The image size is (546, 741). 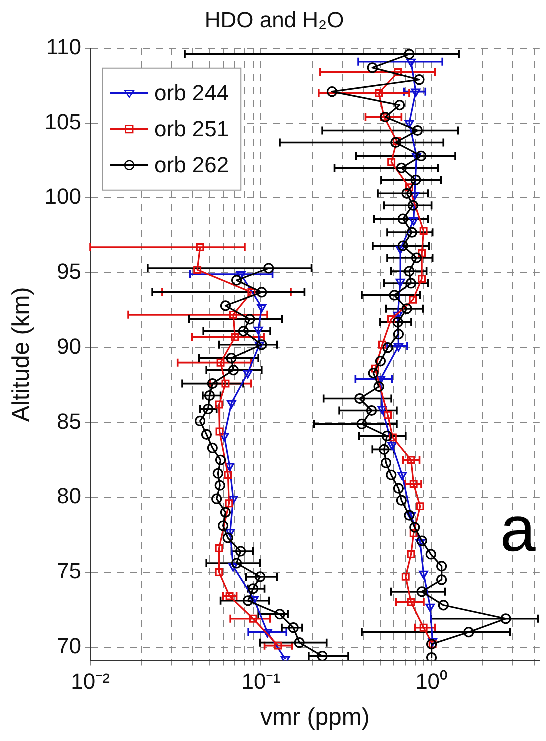 I want to click on y-tick-label: 85, so click(x=69, y=421).